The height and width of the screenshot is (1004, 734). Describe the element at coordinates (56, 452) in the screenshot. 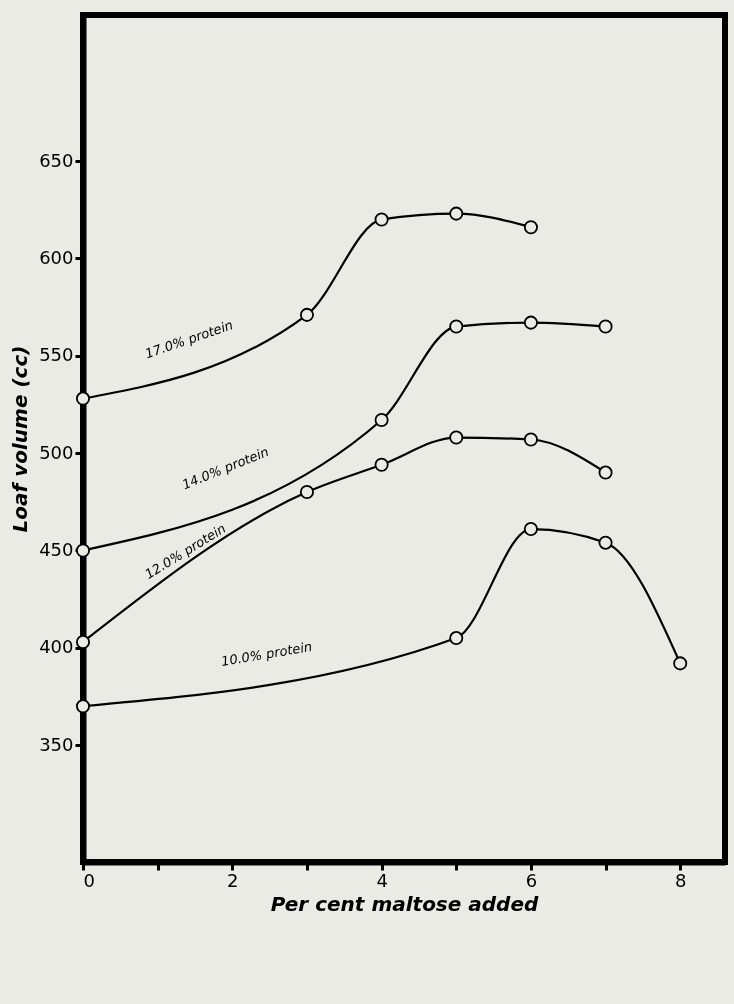

I see `y-tick-label: 500` at that location.